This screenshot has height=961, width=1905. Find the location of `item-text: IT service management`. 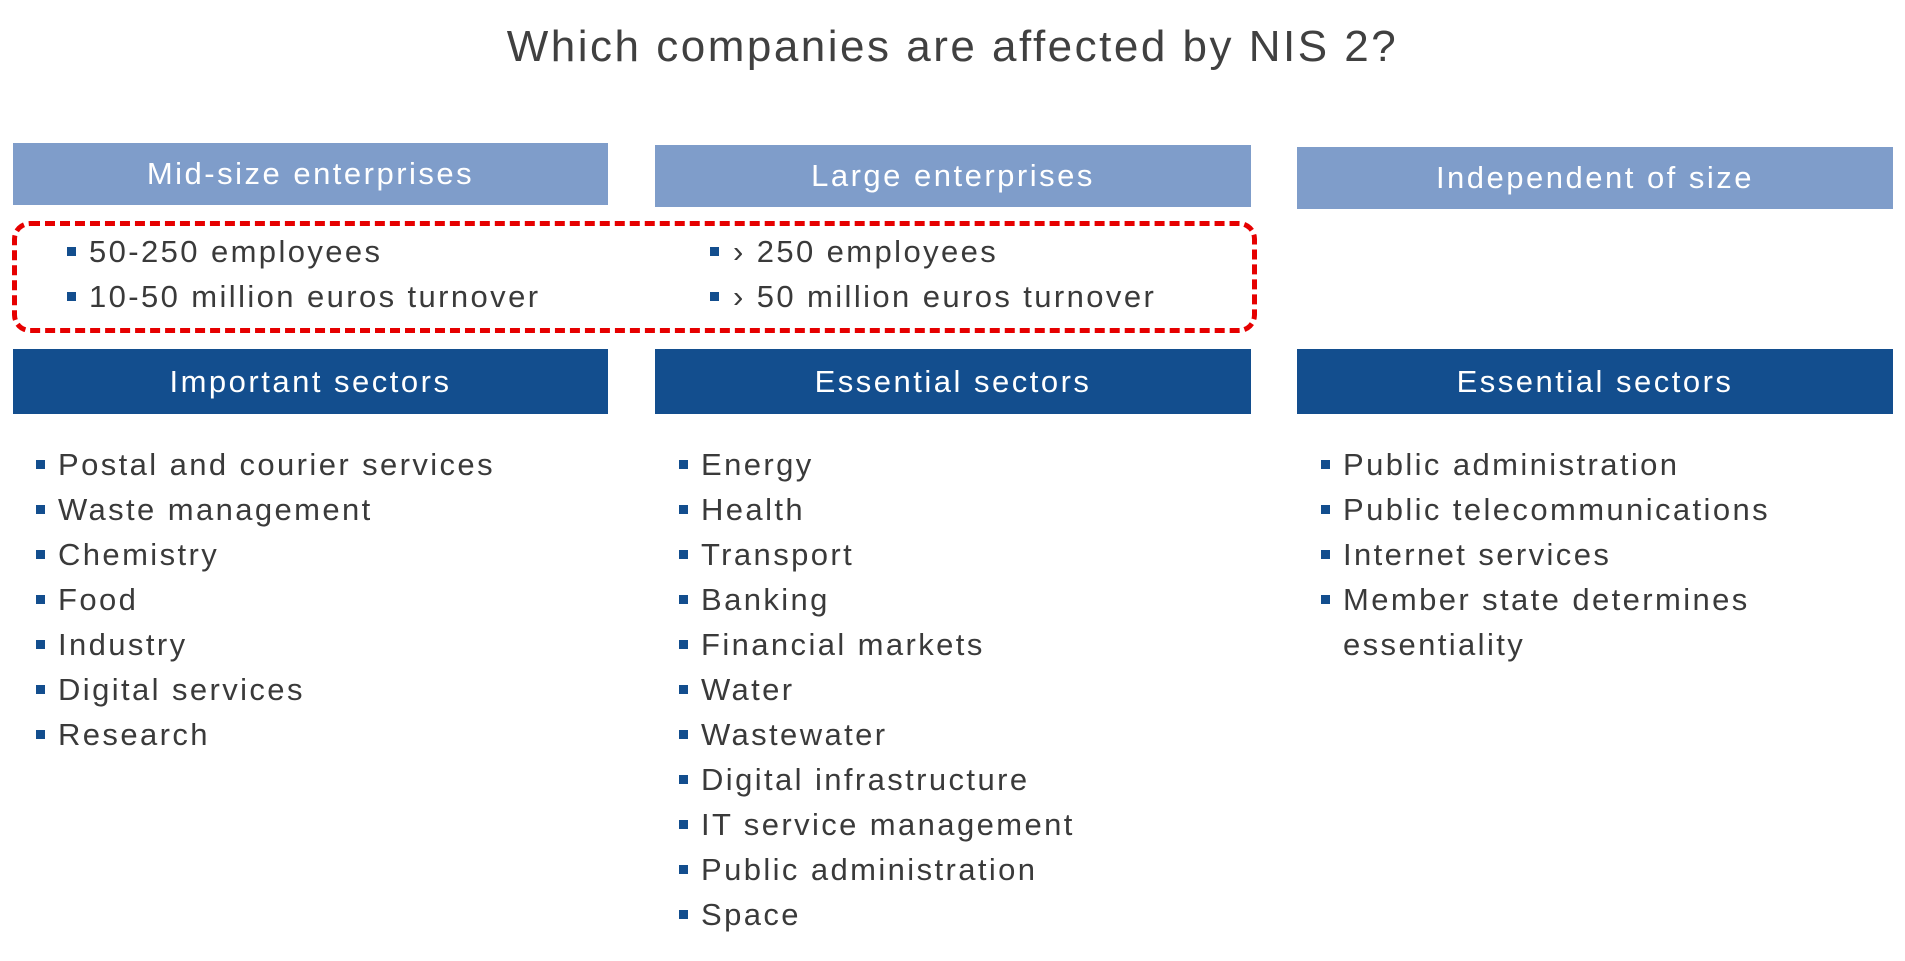

item-text: IT service management is located at coordinates (888, 824).